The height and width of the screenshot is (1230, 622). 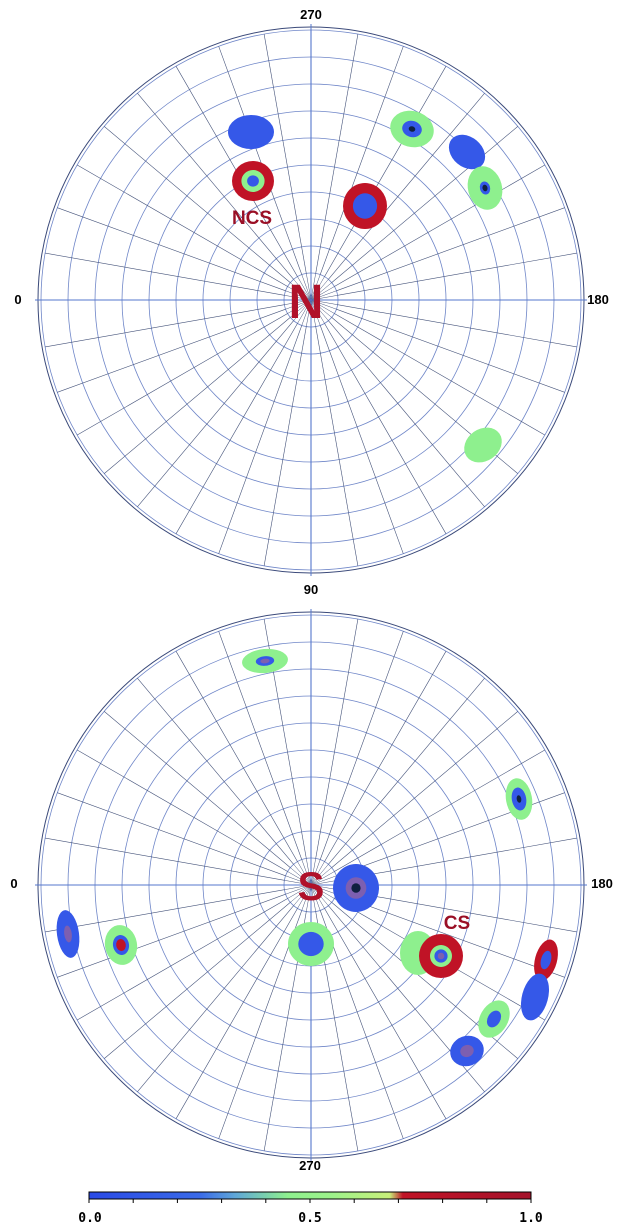 I want to click on colorbar-gradient, so click(x=310, y=1195).